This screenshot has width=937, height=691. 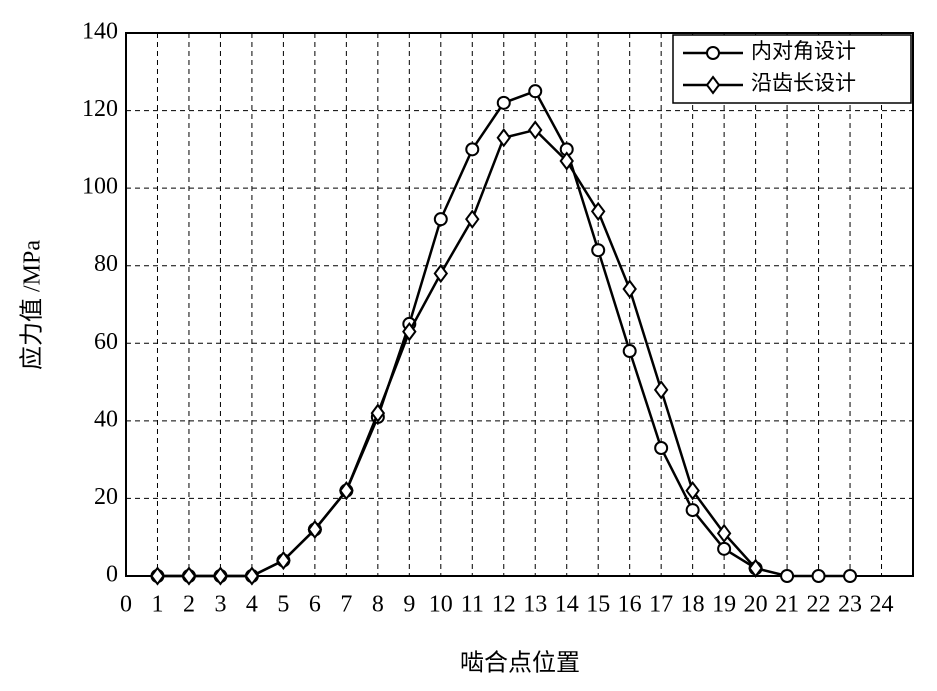 I want to click on x-tick-label: 4, so click(x=252, y=605).